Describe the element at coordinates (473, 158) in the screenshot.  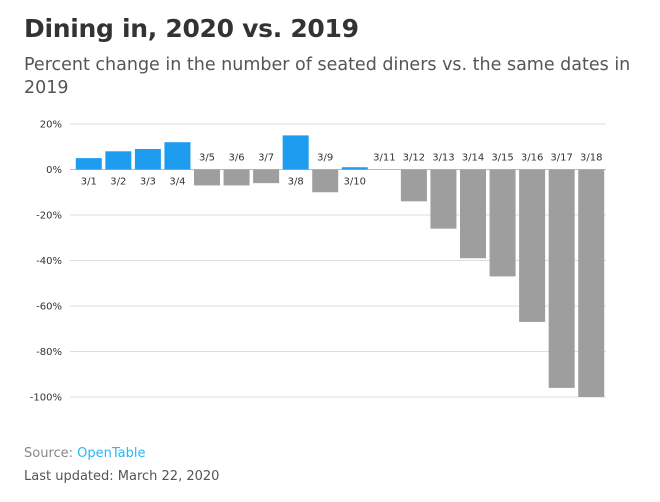
I see `x-category-label: 3/14` at that location.